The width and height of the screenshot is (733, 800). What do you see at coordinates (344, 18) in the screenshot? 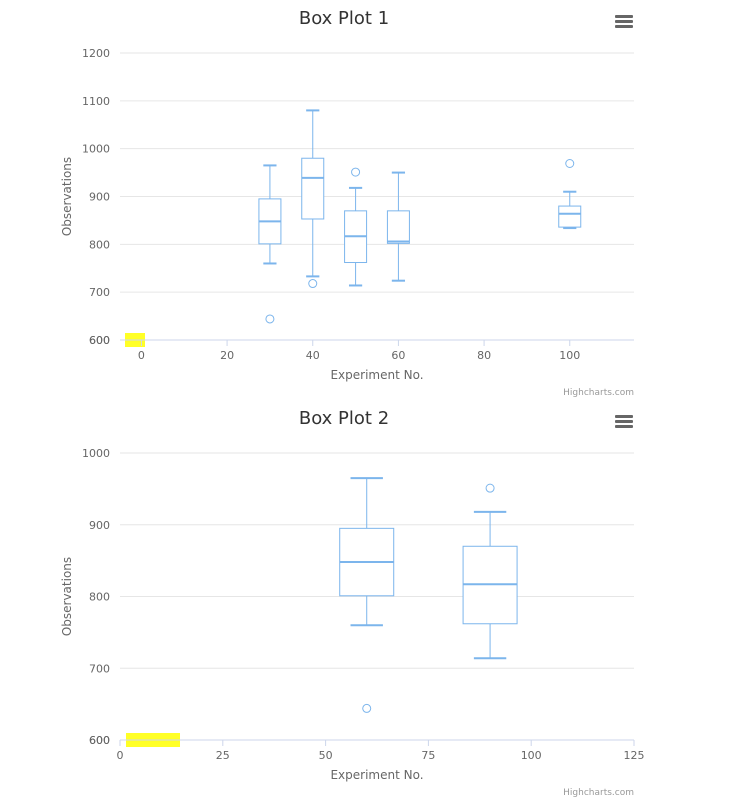
I see `chart-title: Box Plot 1` at bounding box center [344, 18].